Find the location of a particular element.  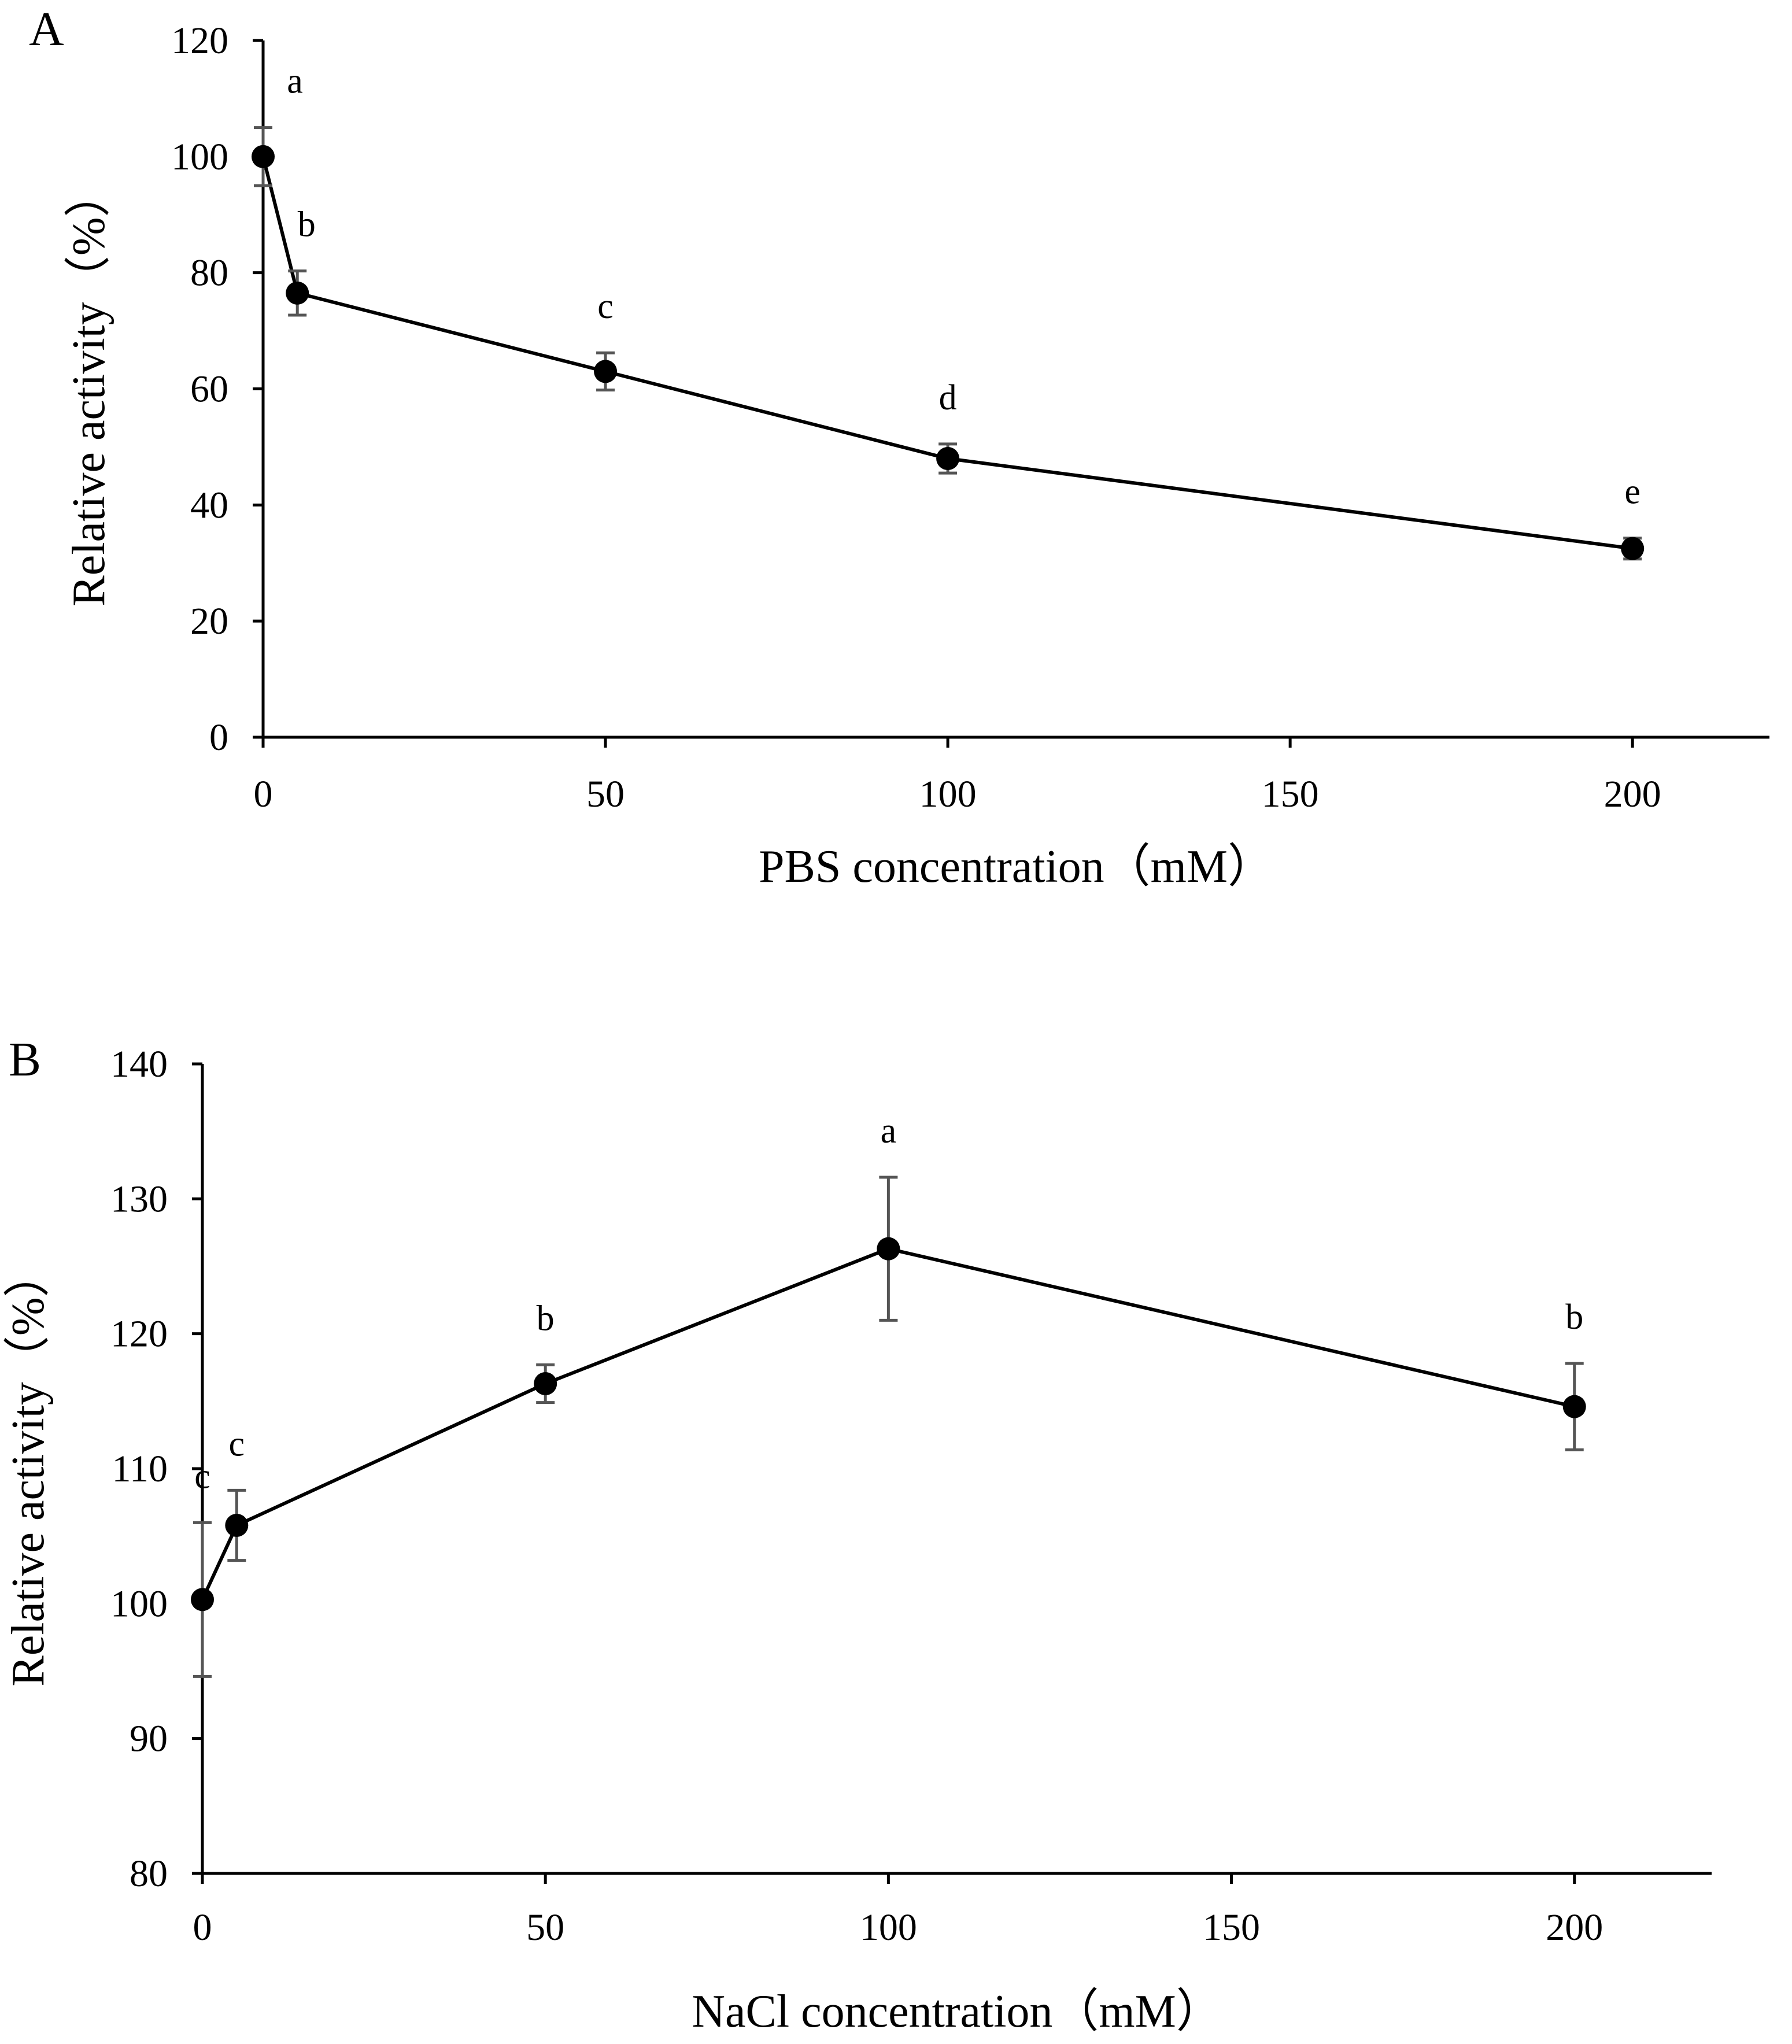

chart-a-y-tick-label: 20 is located at coordinates (209, 621).